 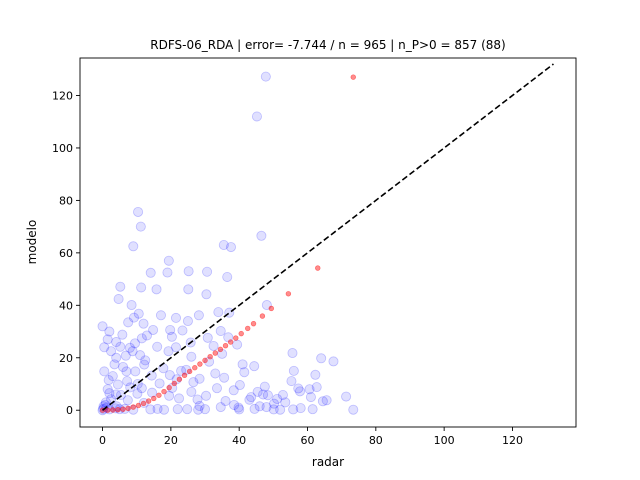 What do you see at coordinates (66, 305) in the screenshot?
I see `y-tick-label-40: 40` at bounding box center [66, 305].